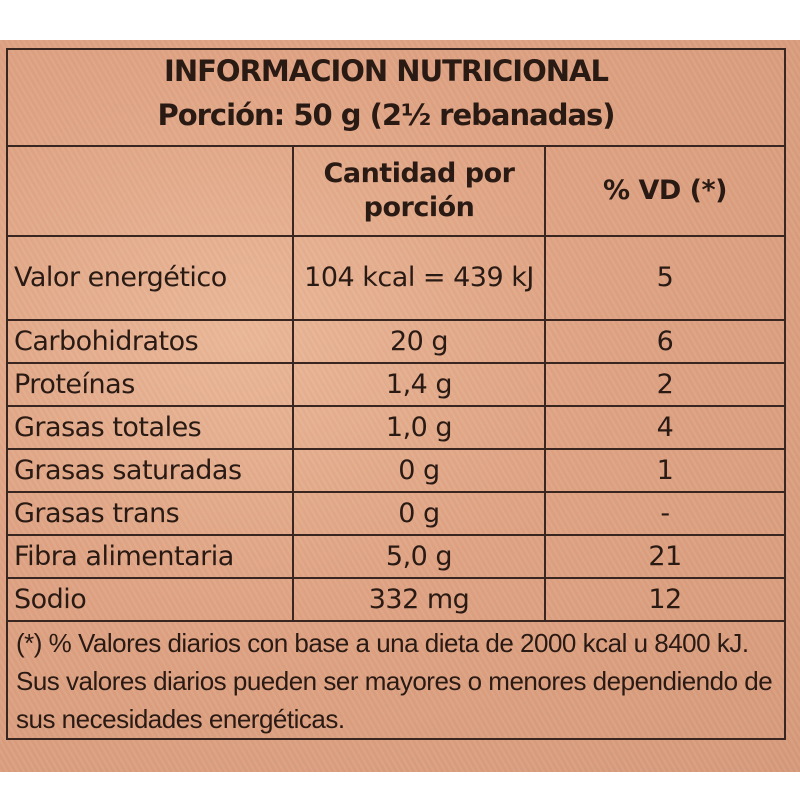 This screenshot has width=800, height=800. I want to click on header-nutrient, so click(150, 191).